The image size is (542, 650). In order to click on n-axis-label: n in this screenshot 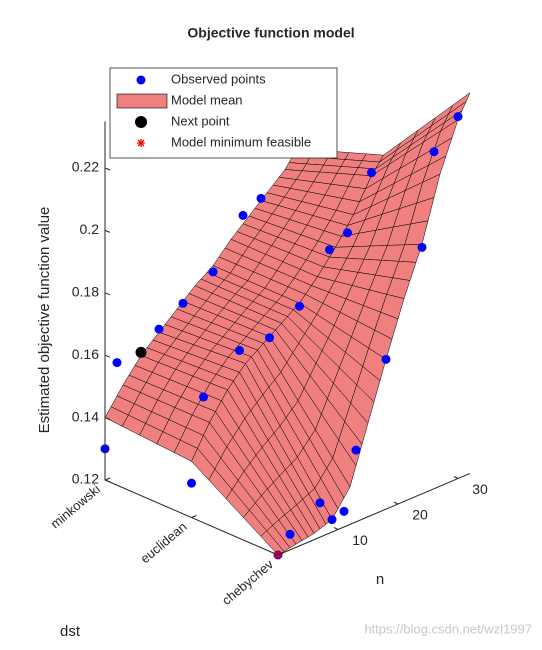, I will do `click(380, 579)`.